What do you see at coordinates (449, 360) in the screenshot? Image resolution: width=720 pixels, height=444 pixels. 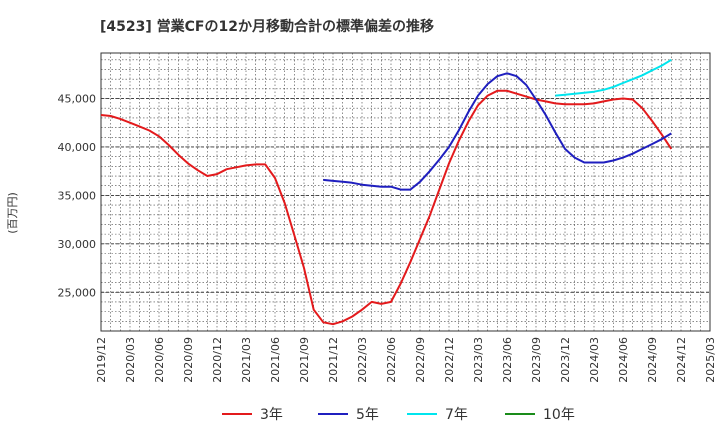 I see `x-tick-label: 2022/12` at bounding box center [449, 360].